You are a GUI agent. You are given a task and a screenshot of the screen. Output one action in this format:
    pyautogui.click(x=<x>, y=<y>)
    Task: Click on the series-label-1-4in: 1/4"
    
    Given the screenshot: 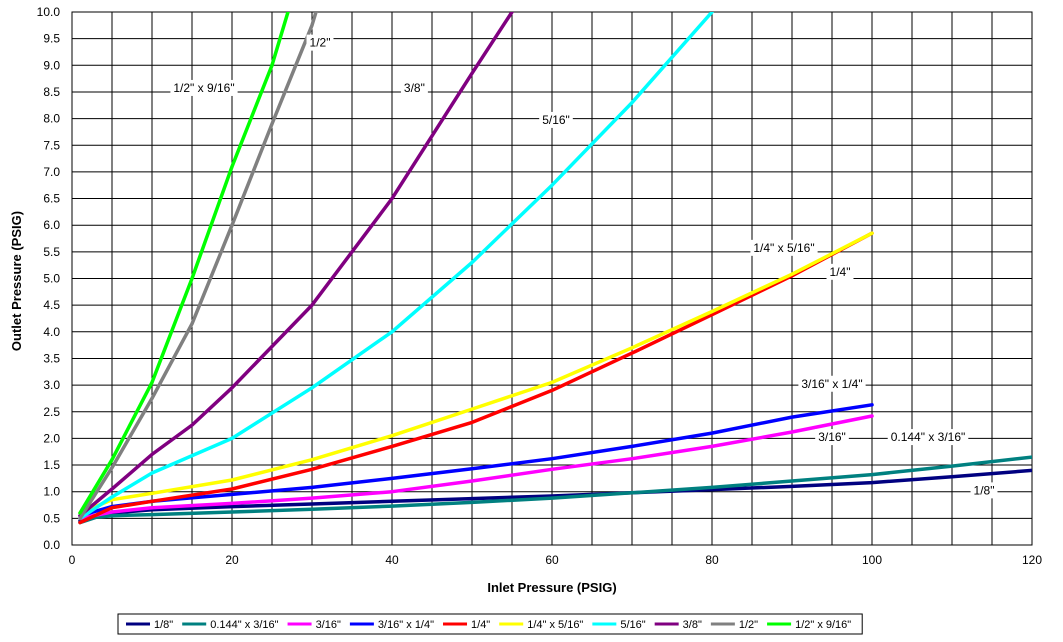 What is the action you would take?
    pyautogui.click(x=840, y=272)
    